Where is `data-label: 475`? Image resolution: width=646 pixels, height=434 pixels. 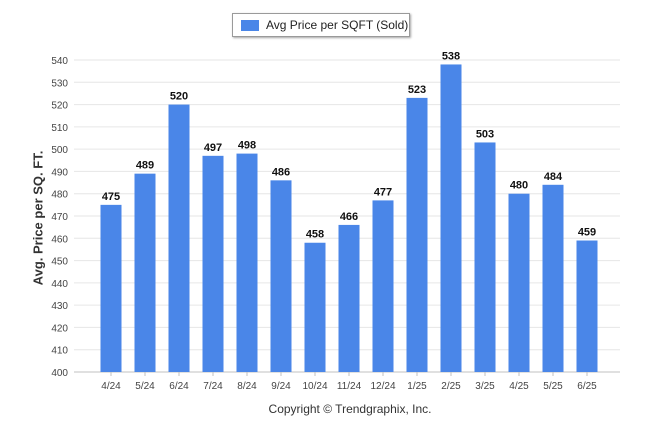
data-label: 475 is located at coordinates (111, 197).